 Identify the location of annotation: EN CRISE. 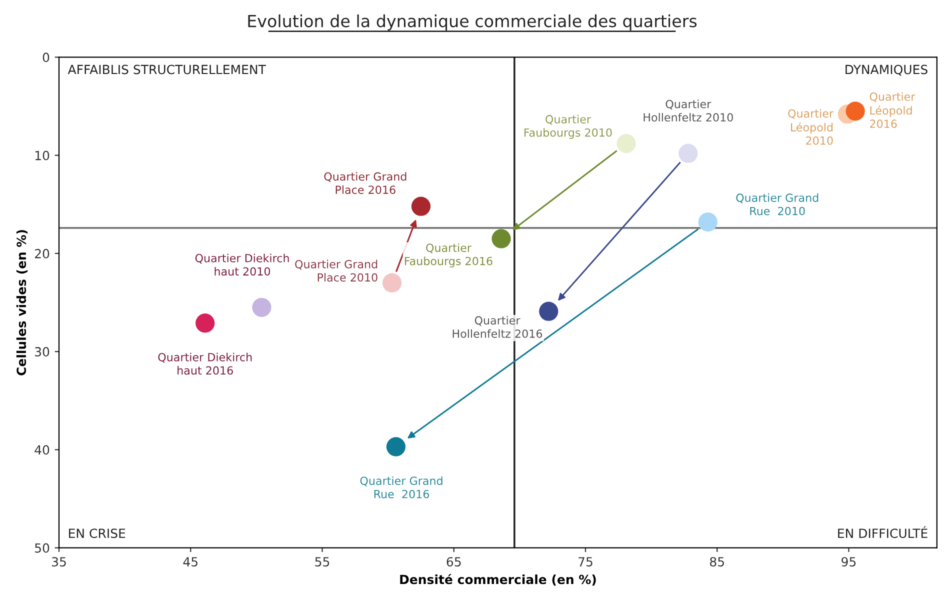
(97, 533).